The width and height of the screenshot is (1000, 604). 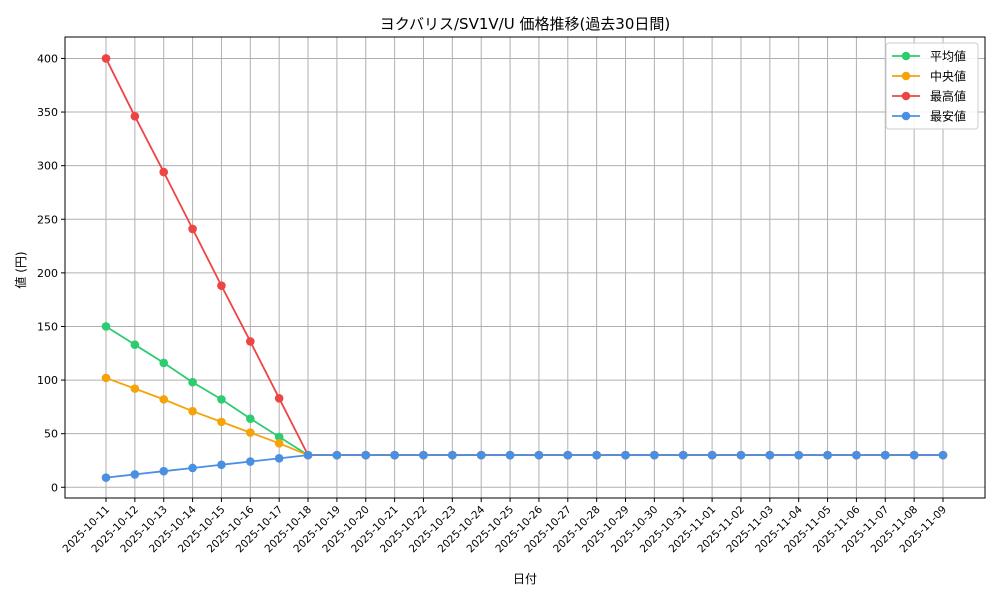 I want to click on y-tick-label: 50, so click(x=51, y=434).